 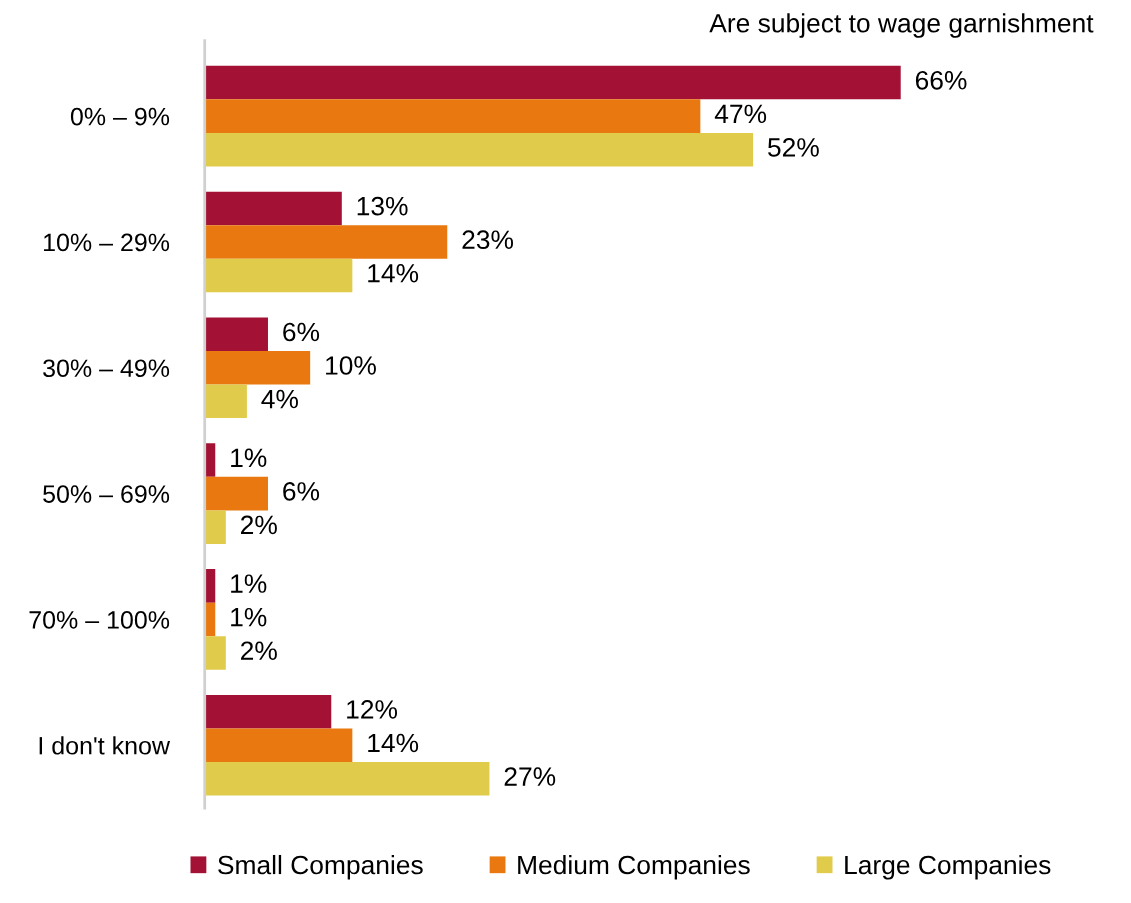 I want to click on y-tick-label: I don't know, so click(x=105, y=745).